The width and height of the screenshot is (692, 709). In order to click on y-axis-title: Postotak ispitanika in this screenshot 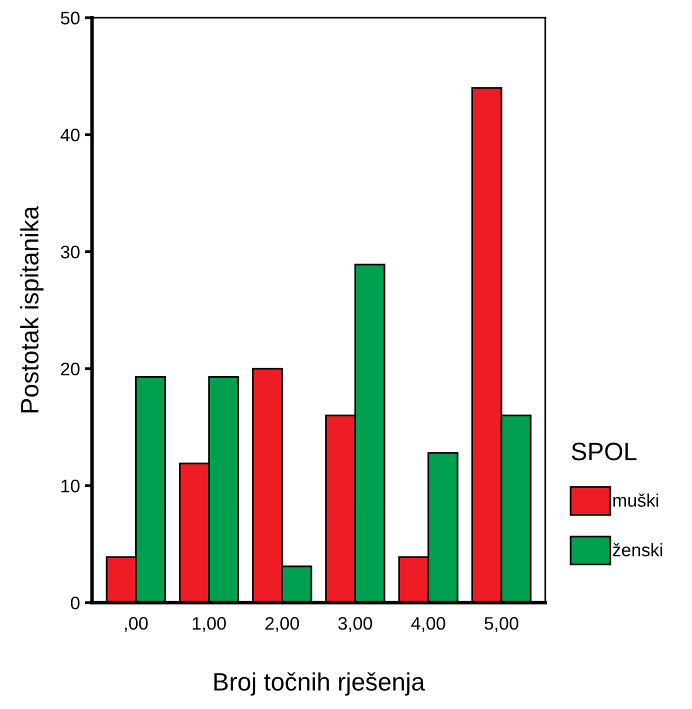, I will do `click(32, 309)`.